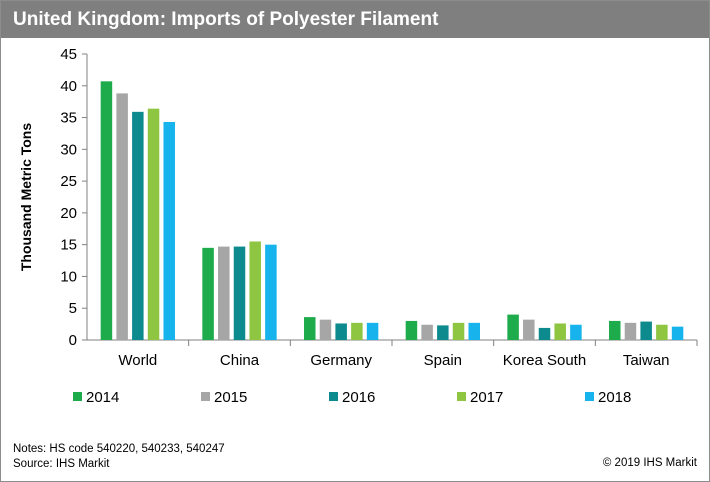 Image resolution: width=710 pixels, height=482 pixels. Describe the element at coordinates (68, 213) in the screenshot. I see `y-tick-label: 20` at that location.